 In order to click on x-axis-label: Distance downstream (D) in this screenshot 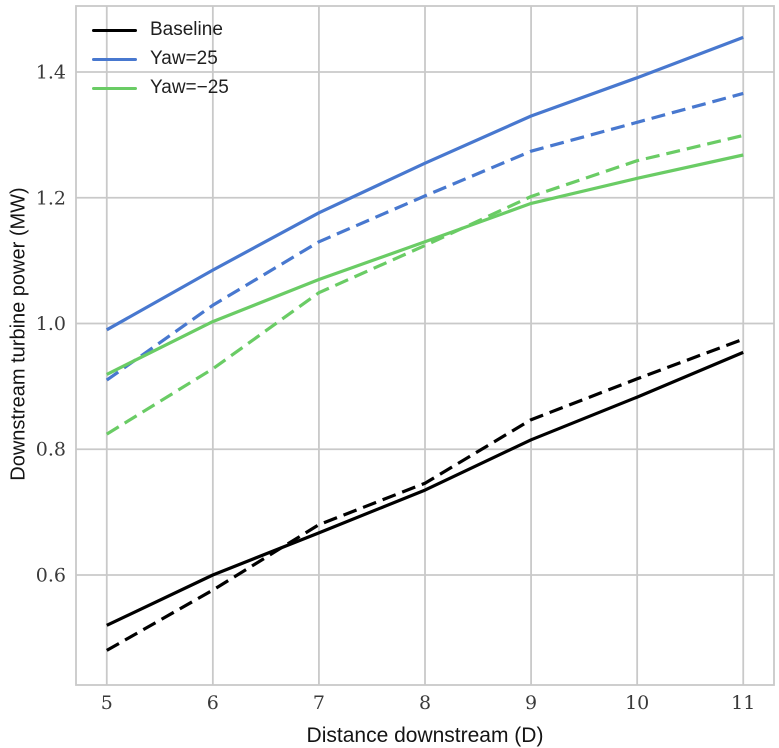, I will do `click(425, 735)`.